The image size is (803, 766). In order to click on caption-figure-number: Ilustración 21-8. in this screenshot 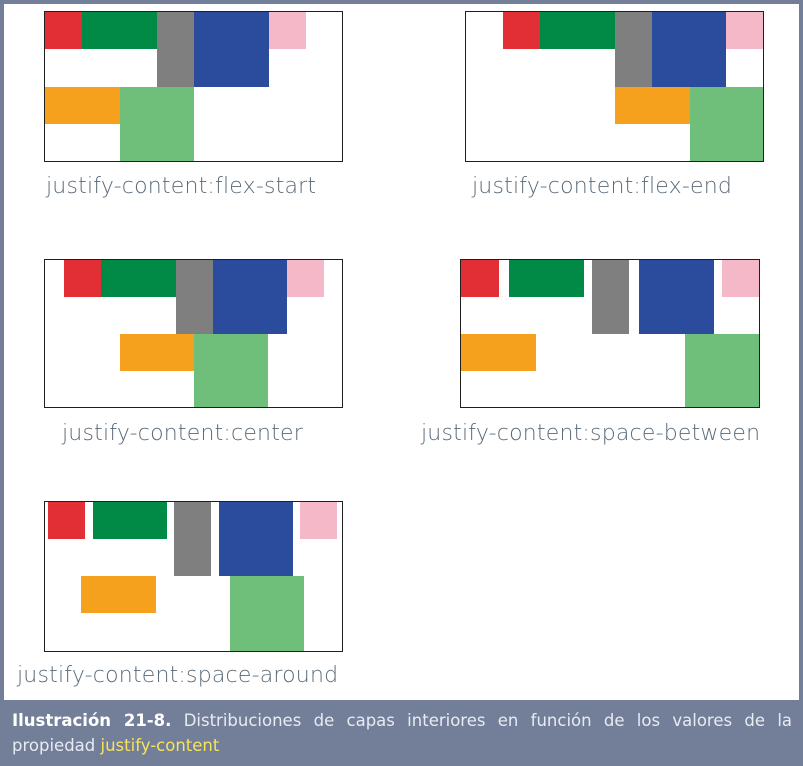, I will do `click(92, 720)`.